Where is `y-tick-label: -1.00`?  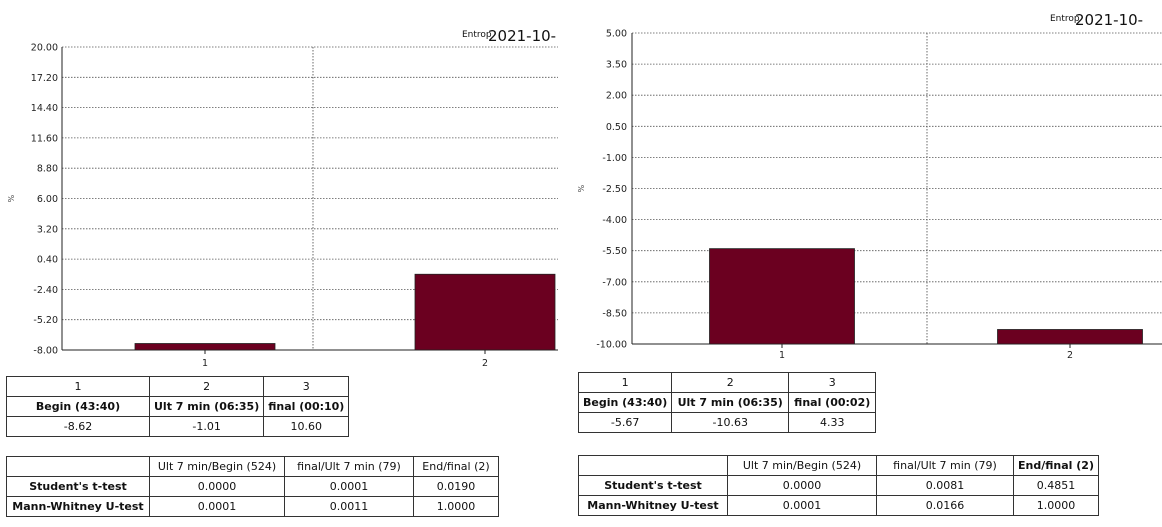
y-tick-label: -1.00 is located at coordinates (614, 158).